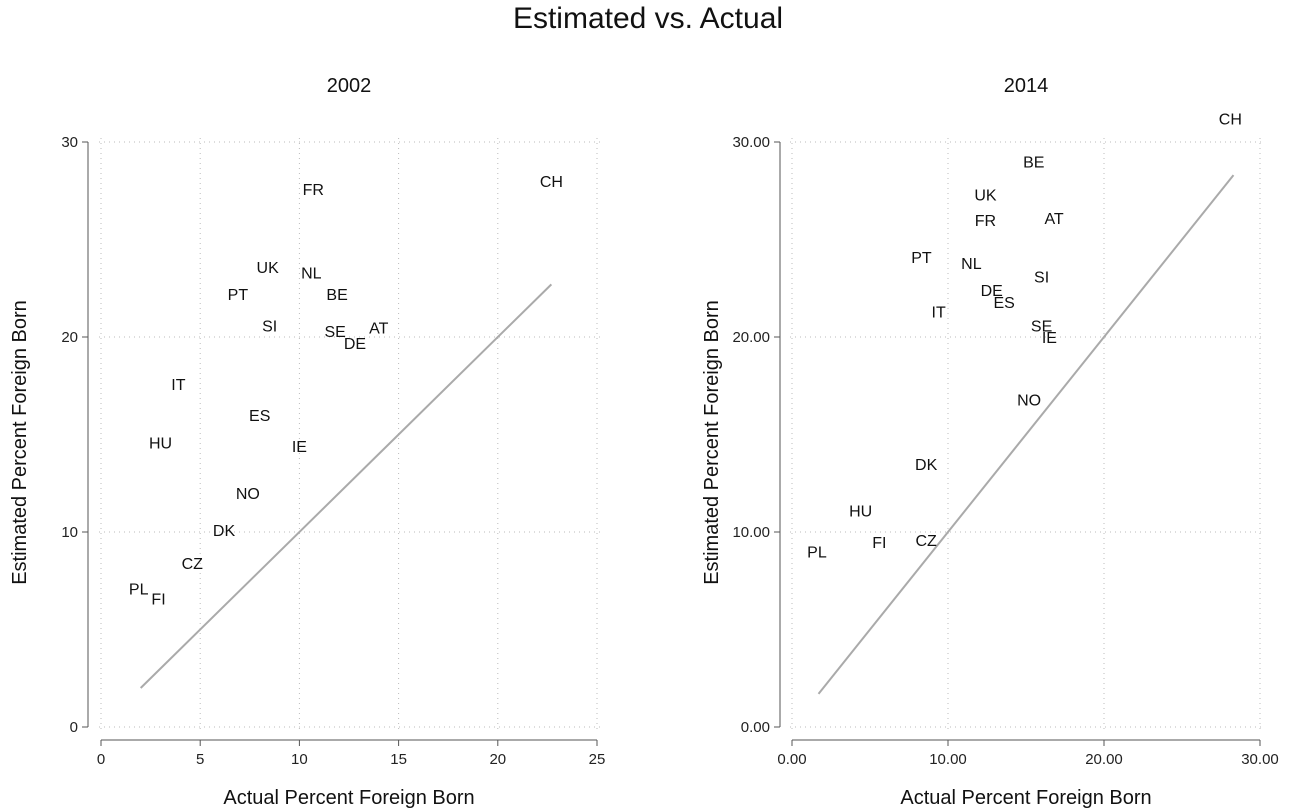 This screenshot has width=1296, height=809. I want to click on y-tick-label: 0.00, so click(755, 727).